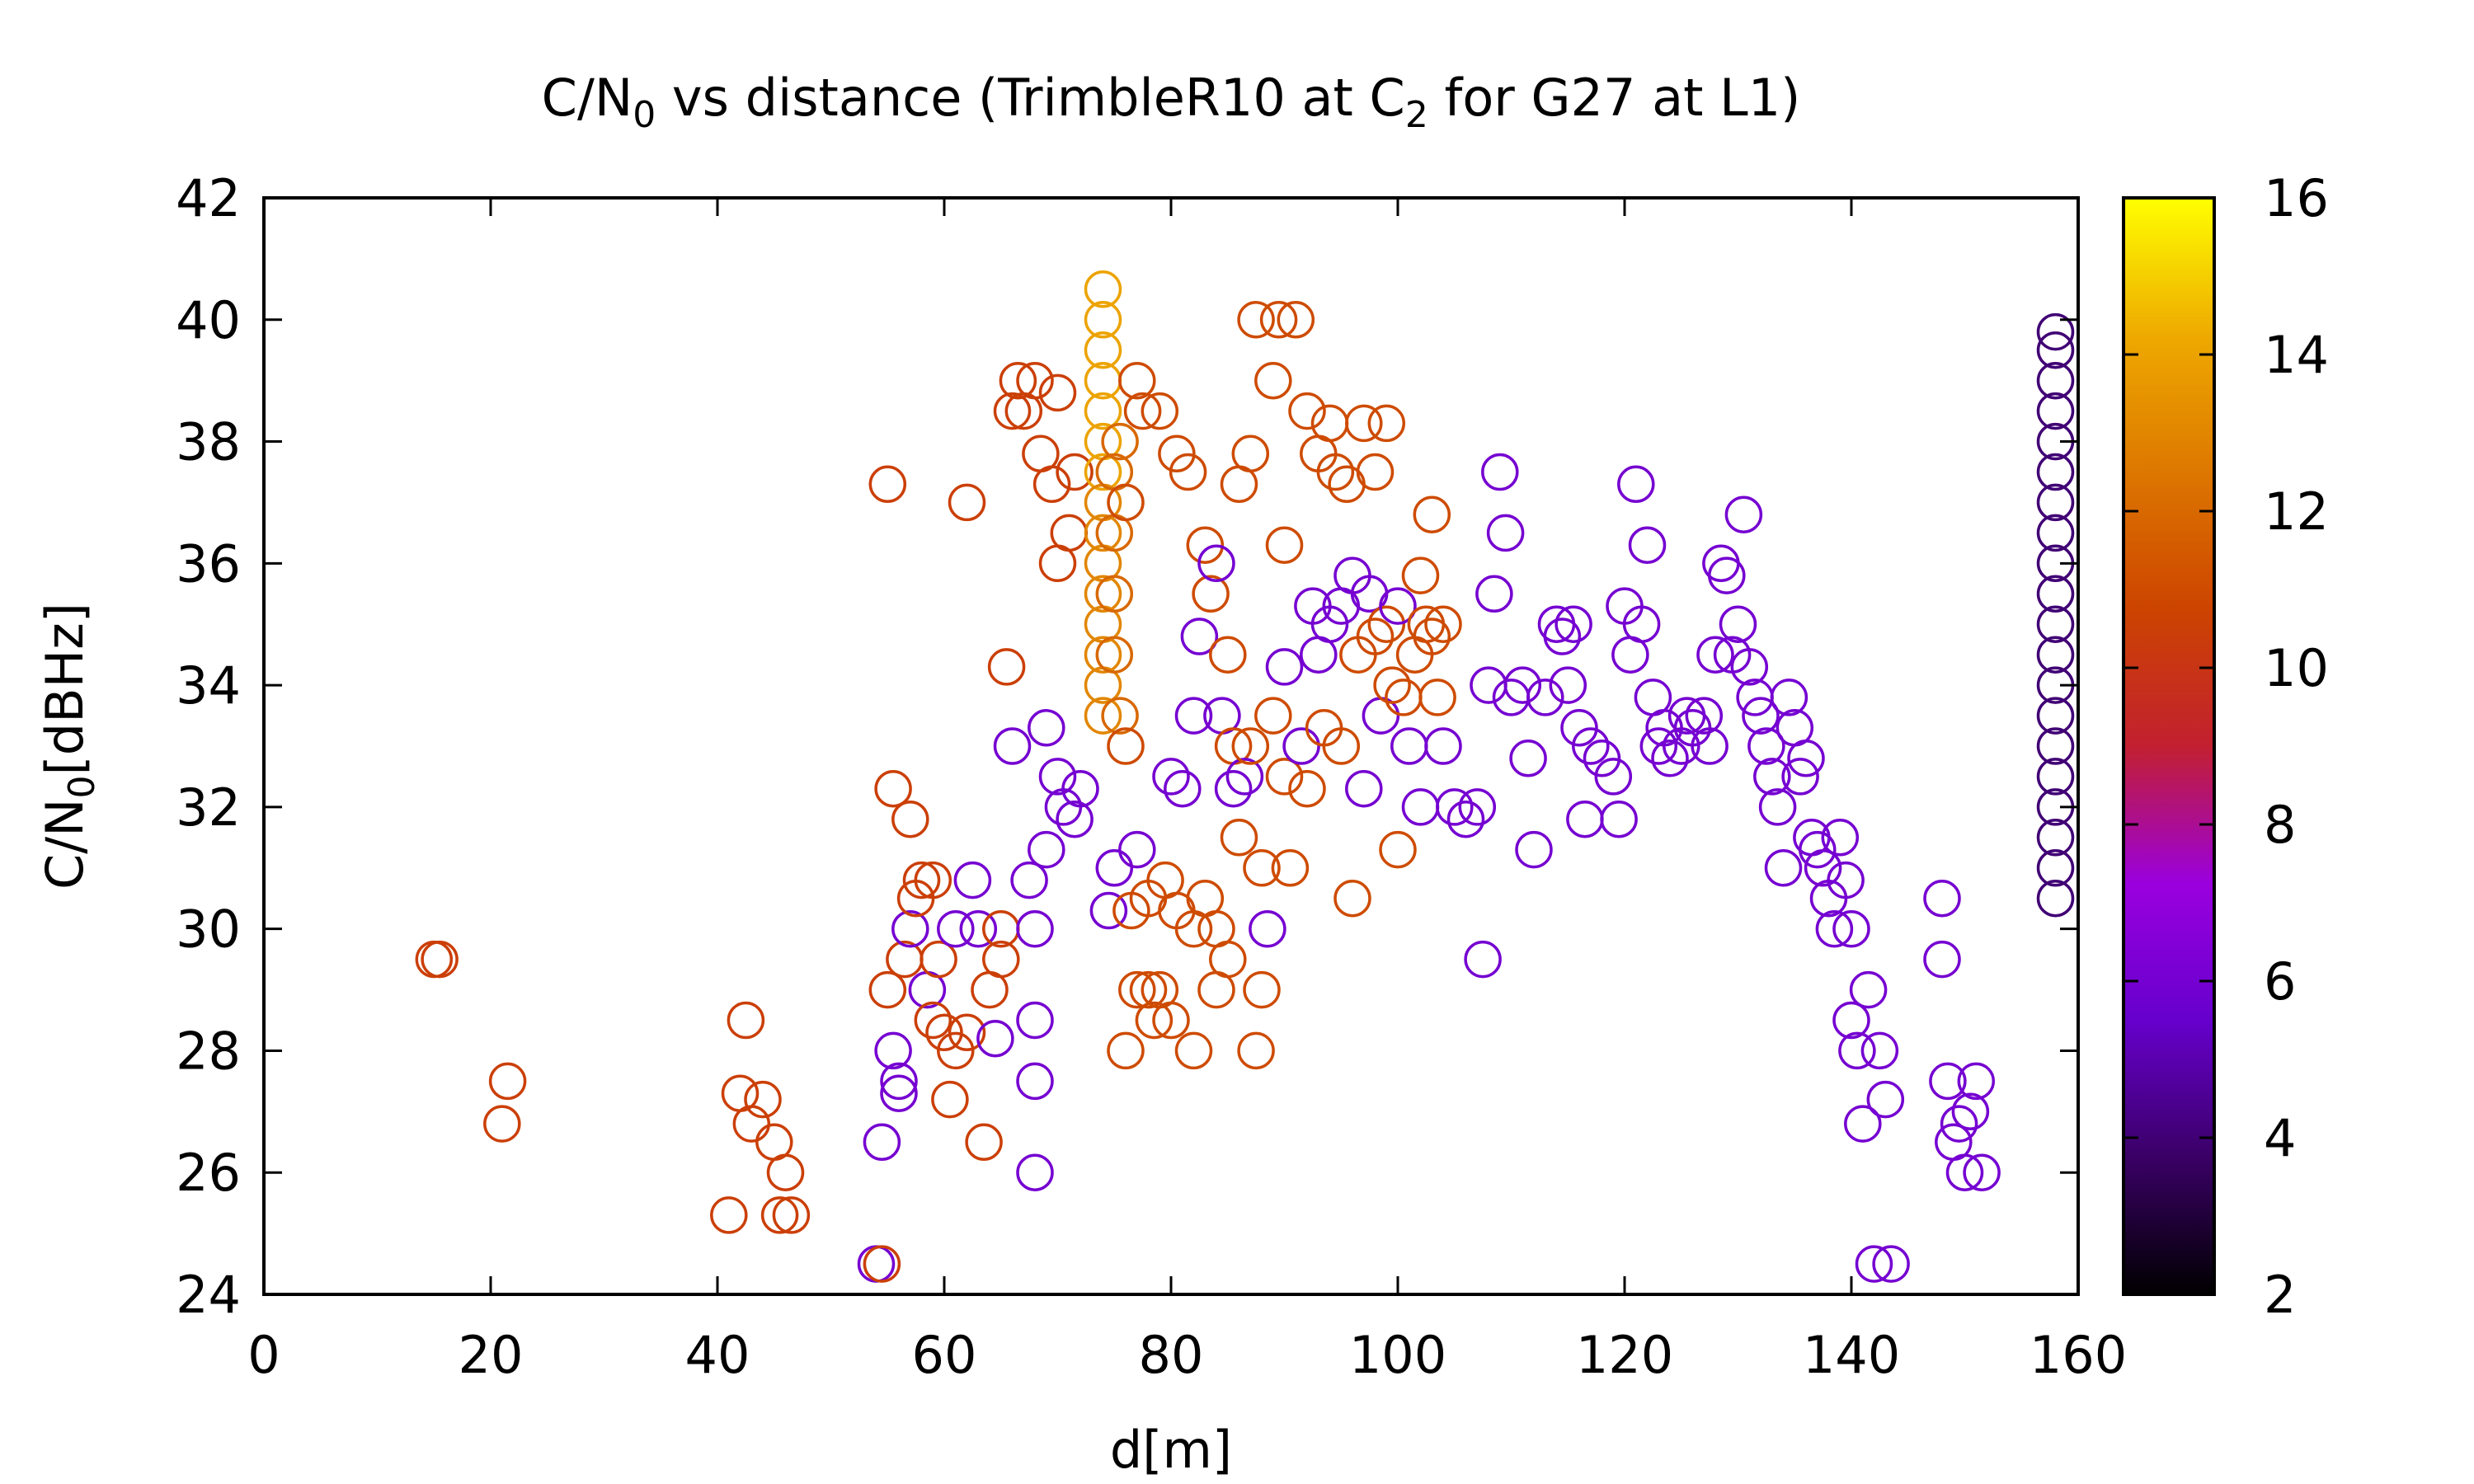 This screenshot has height=1484, width=2474. What do you see at coordinates (2296, 511) in the screenshot?
I see `colorbar-tick-label: 12` at bounding box center [2296, 511].